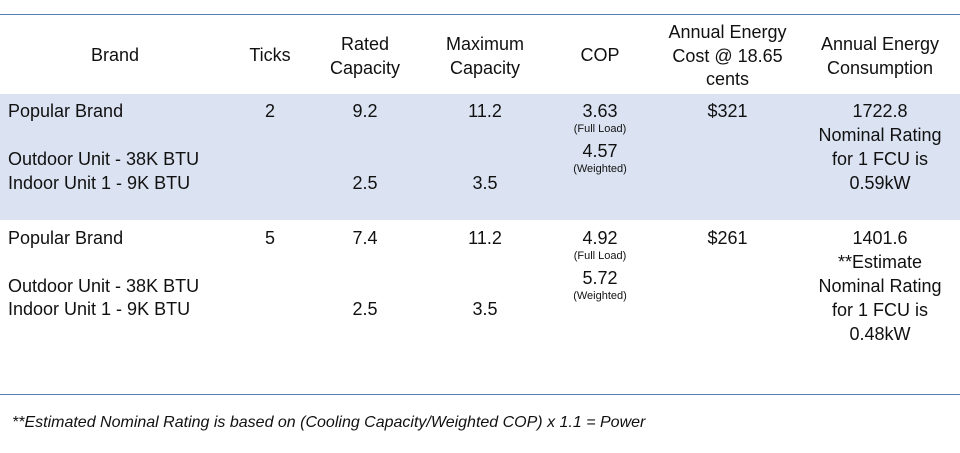  I want to click on header-cost-line3: cents, so click(727, 79).